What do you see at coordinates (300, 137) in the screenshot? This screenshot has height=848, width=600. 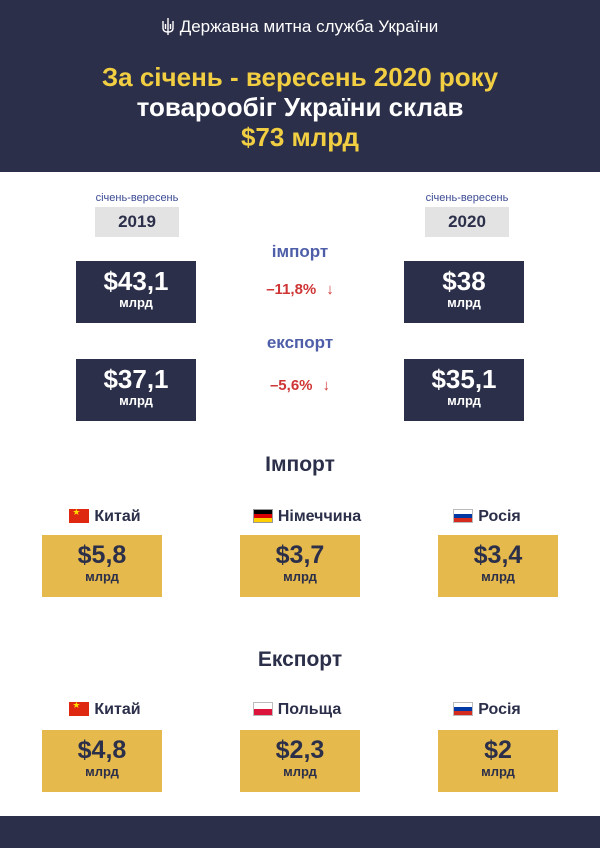 I see `headline-total: $73 млрд` at bounding box center [300, 137].